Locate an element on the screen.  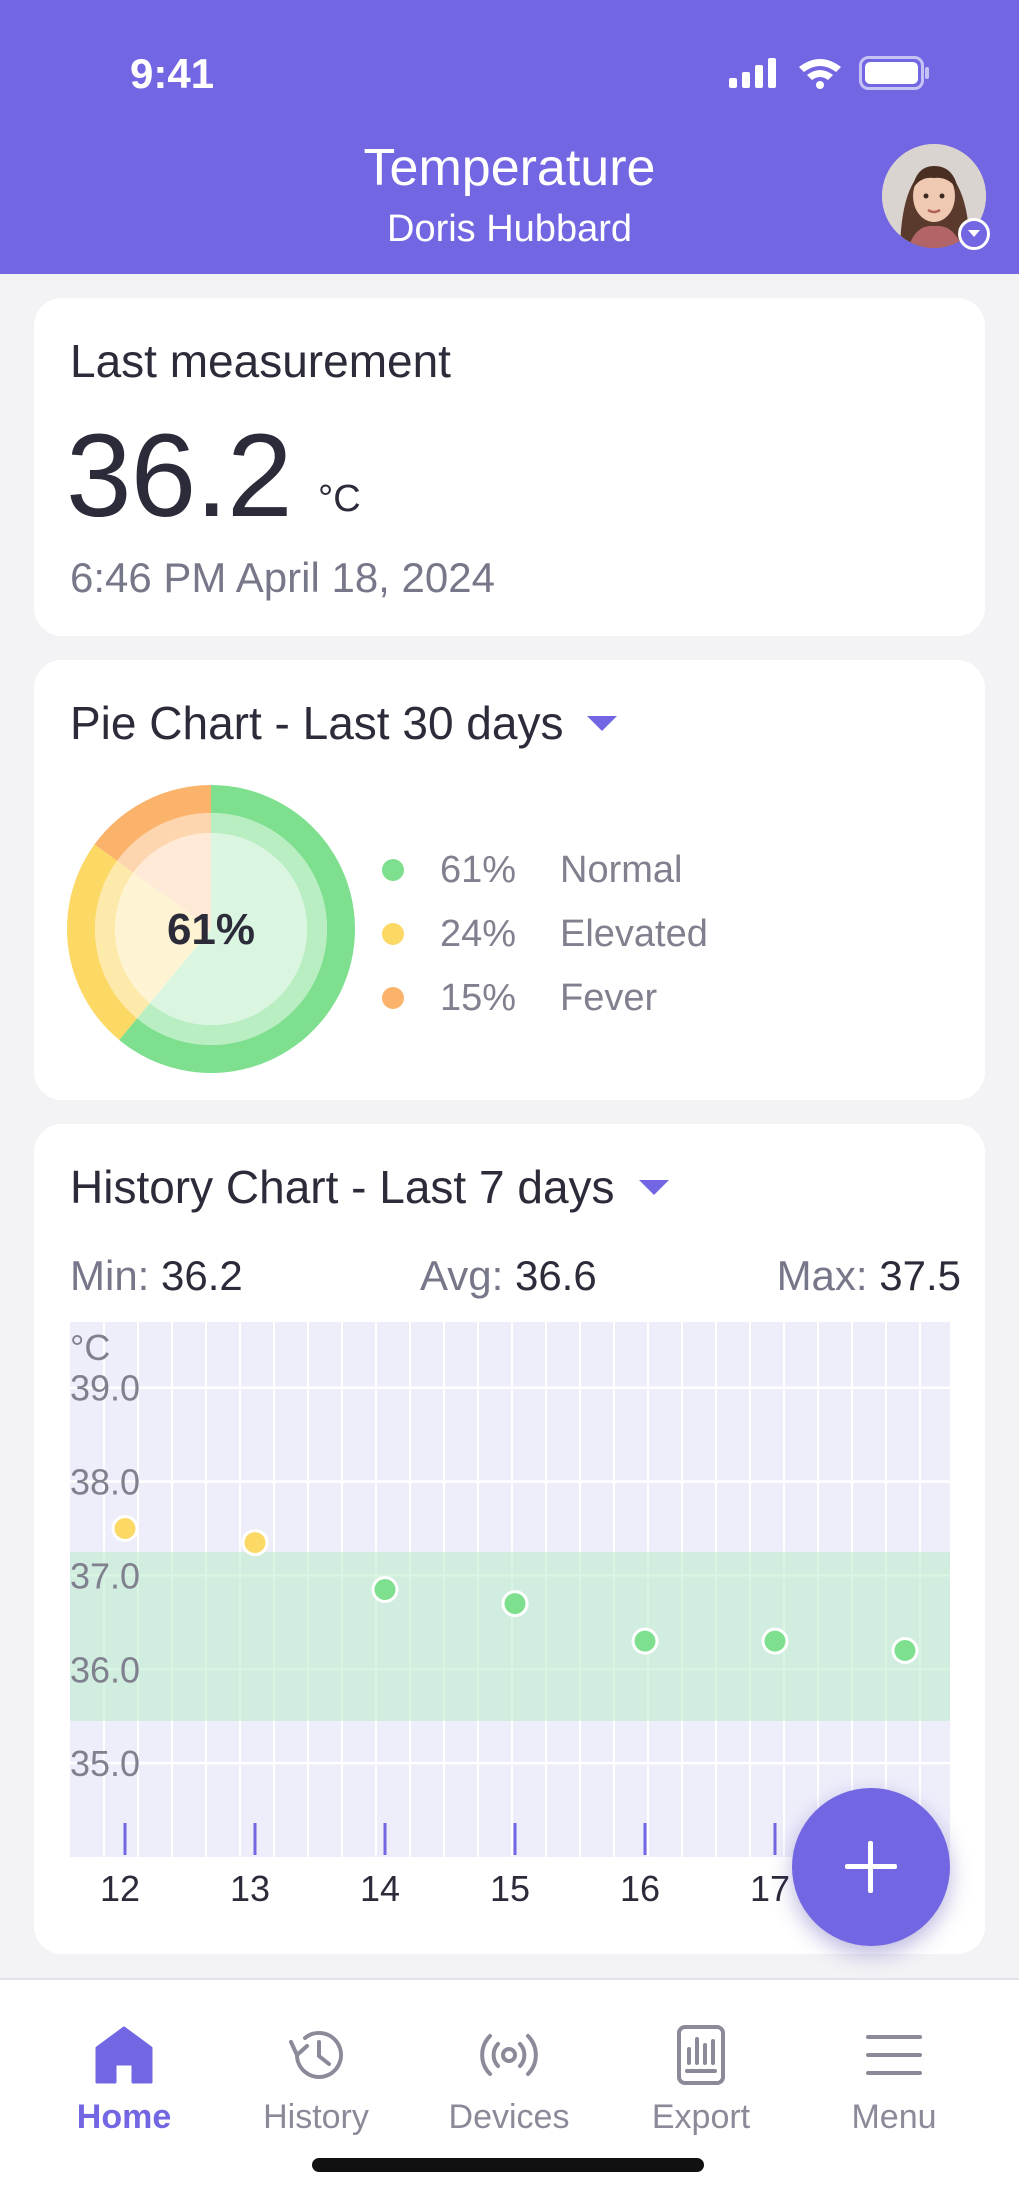
history-stats: Min: 36.2 Avg: 36.6 Max: 37.5 is located at coordinates (515, 1277).